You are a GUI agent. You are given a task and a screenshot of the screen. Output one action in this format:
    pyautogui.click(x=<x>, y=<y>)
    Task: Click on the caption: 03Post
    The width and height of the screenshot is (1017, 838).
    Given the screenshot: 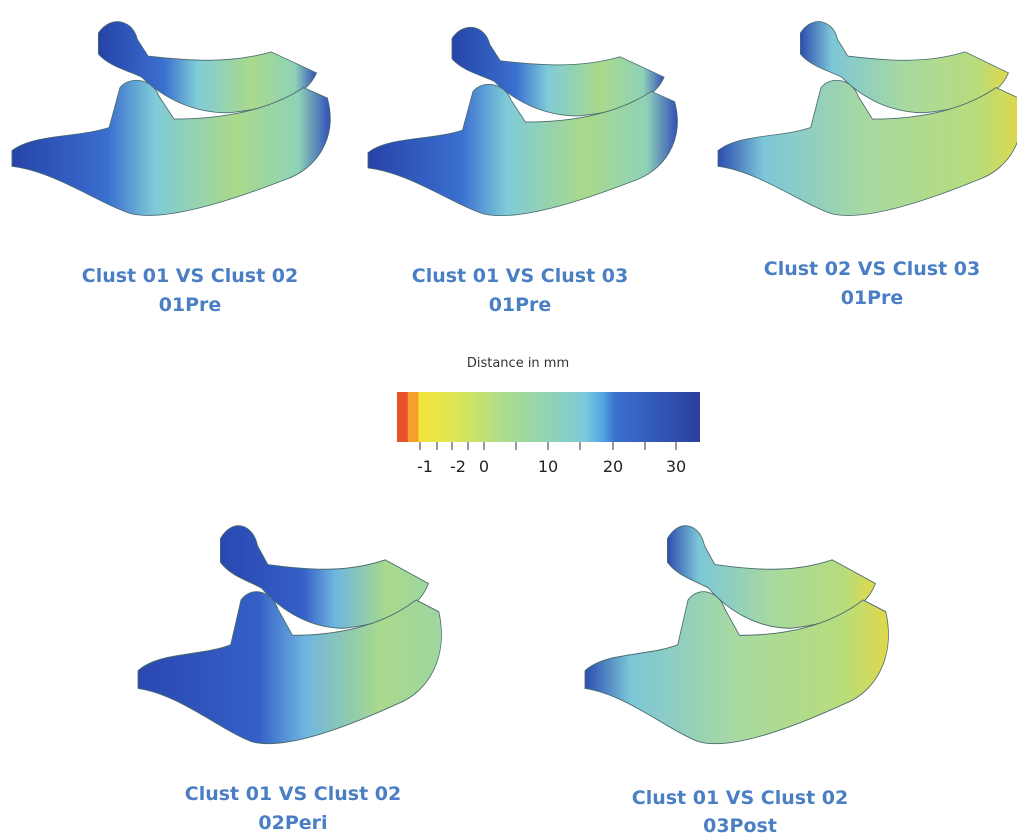 What is the action you would take?
    pyautogui.click(x=740, y=826)
    